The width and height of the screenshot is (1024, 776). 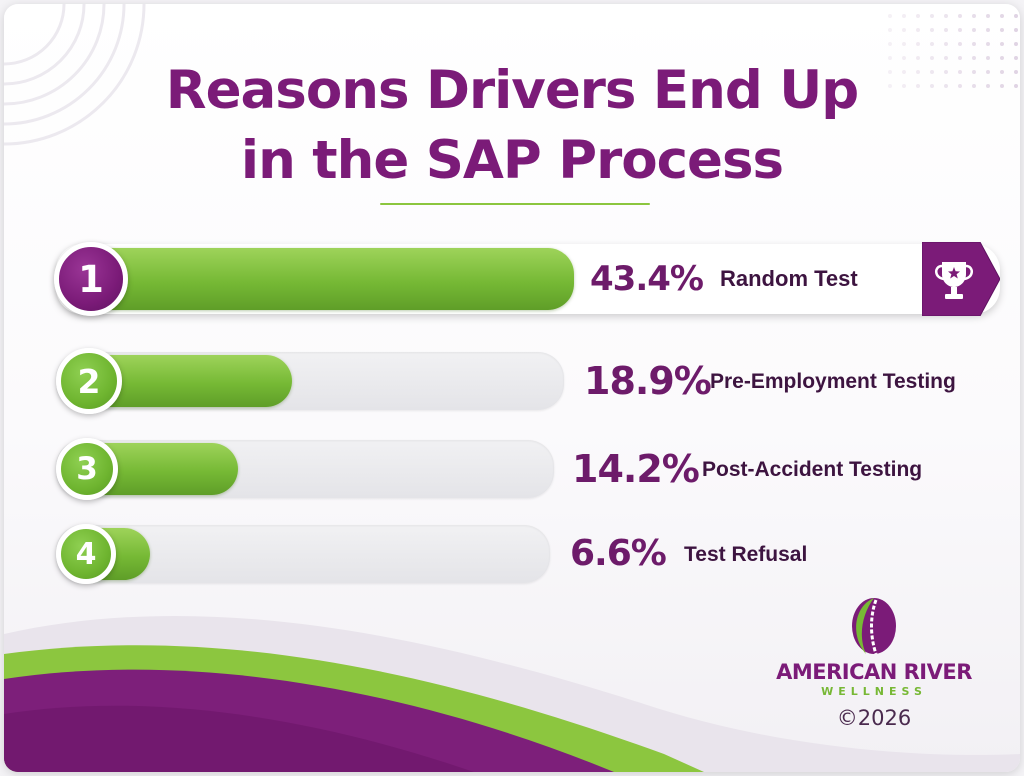 What do you see at coordinates (746, 554) in the screenshot?
I see `category-label: Test Refusal` at bounding box center [746, 554].